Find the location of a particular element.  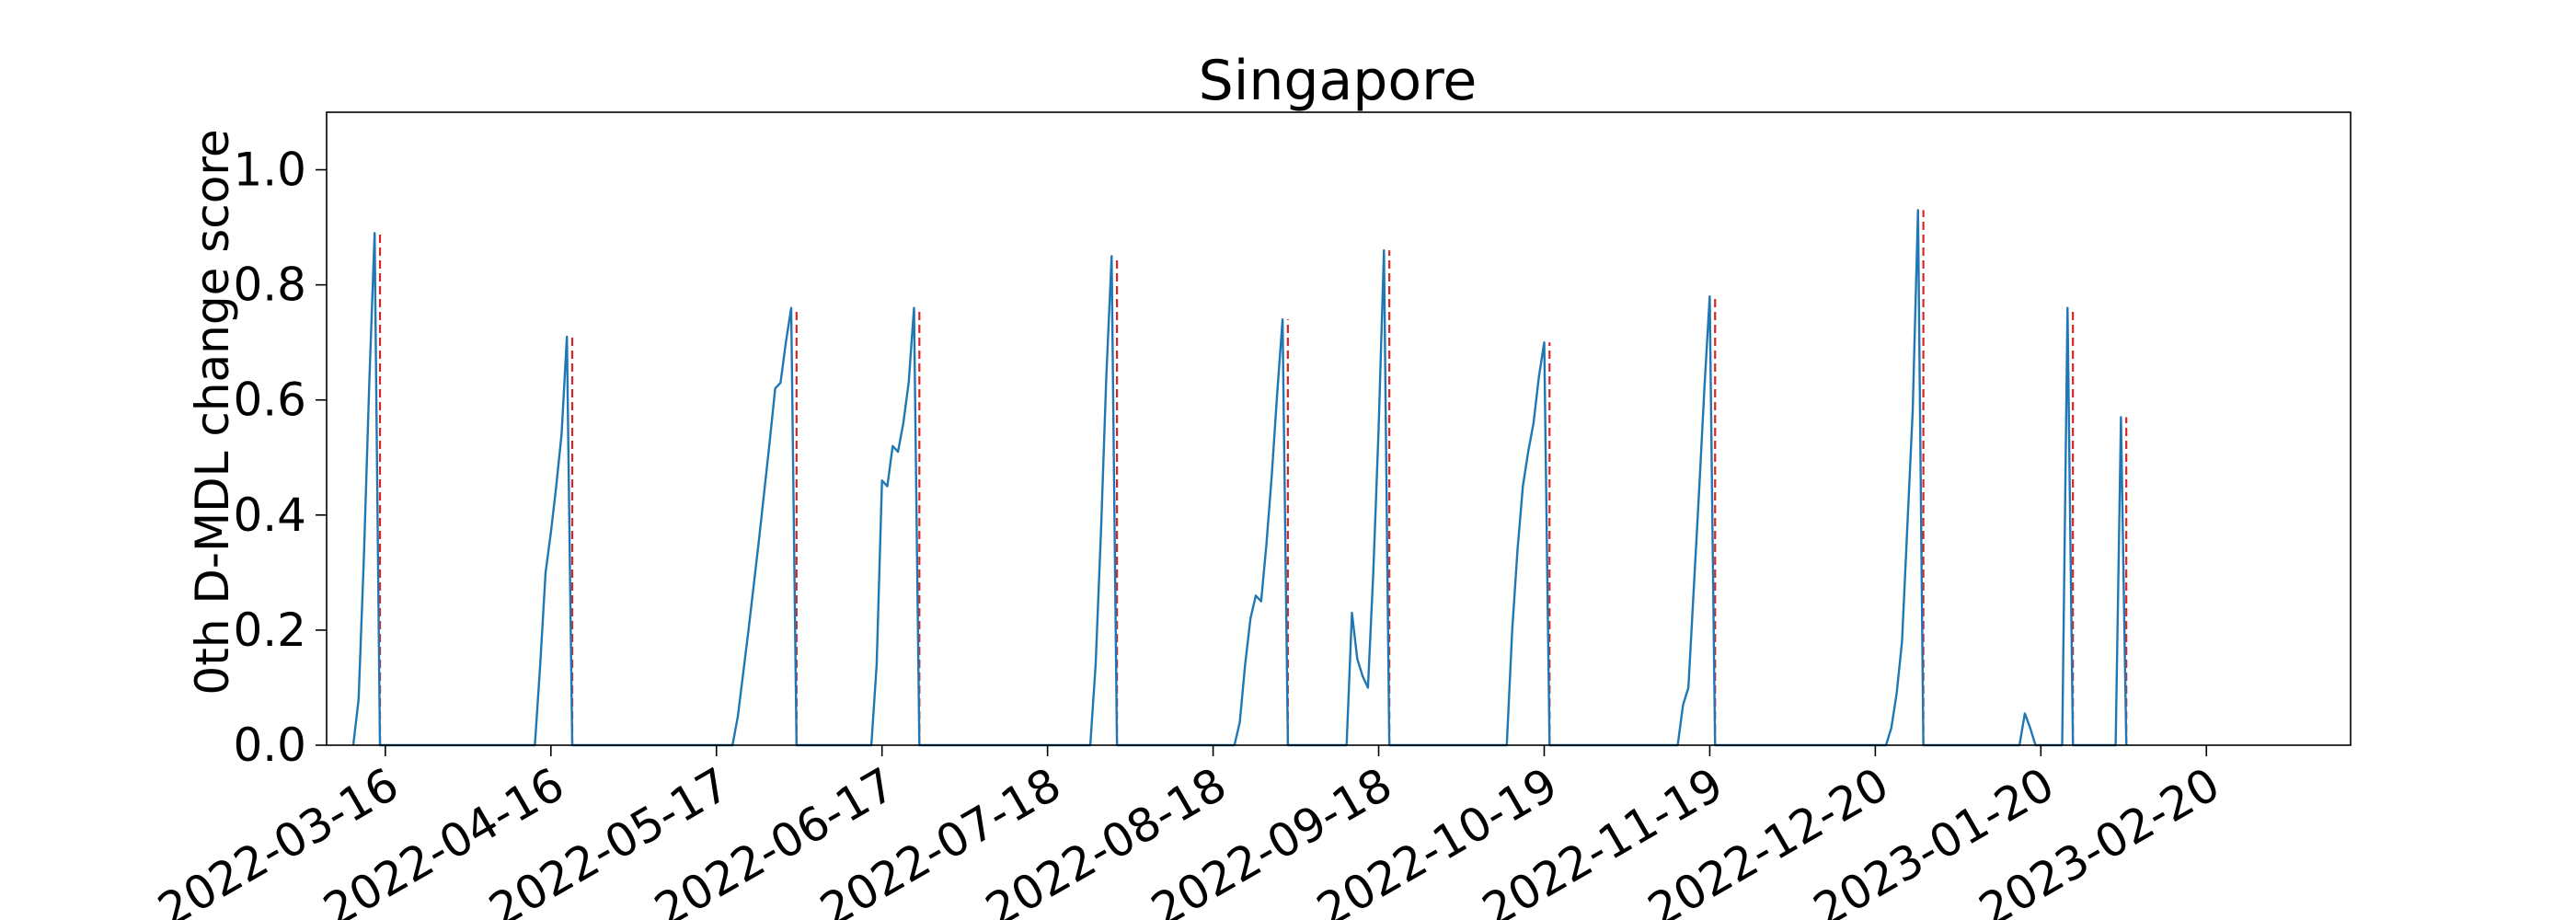

y-tick-label: 0.0 is located at coordinates (269, 745).